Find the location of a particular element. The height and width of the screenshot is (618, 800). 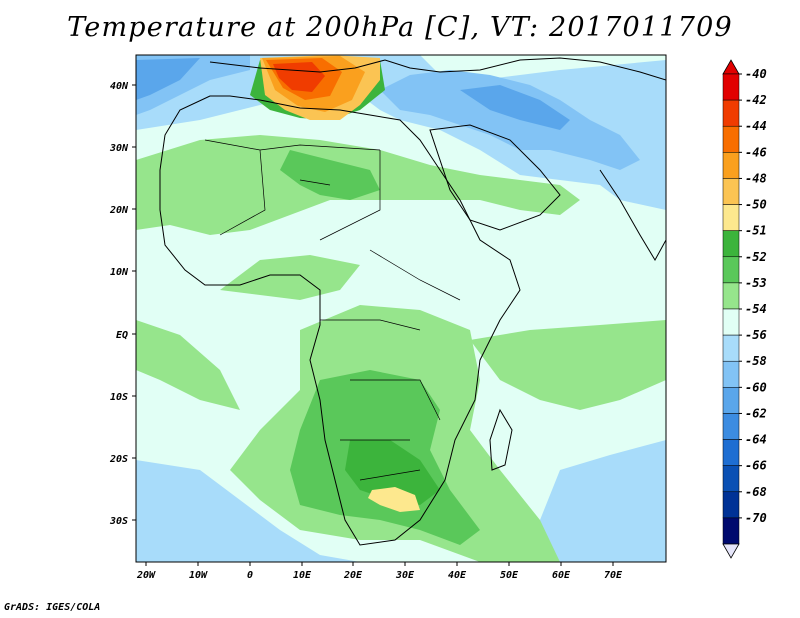

colorbar-label: -62 is located at coordinates (756, 413).